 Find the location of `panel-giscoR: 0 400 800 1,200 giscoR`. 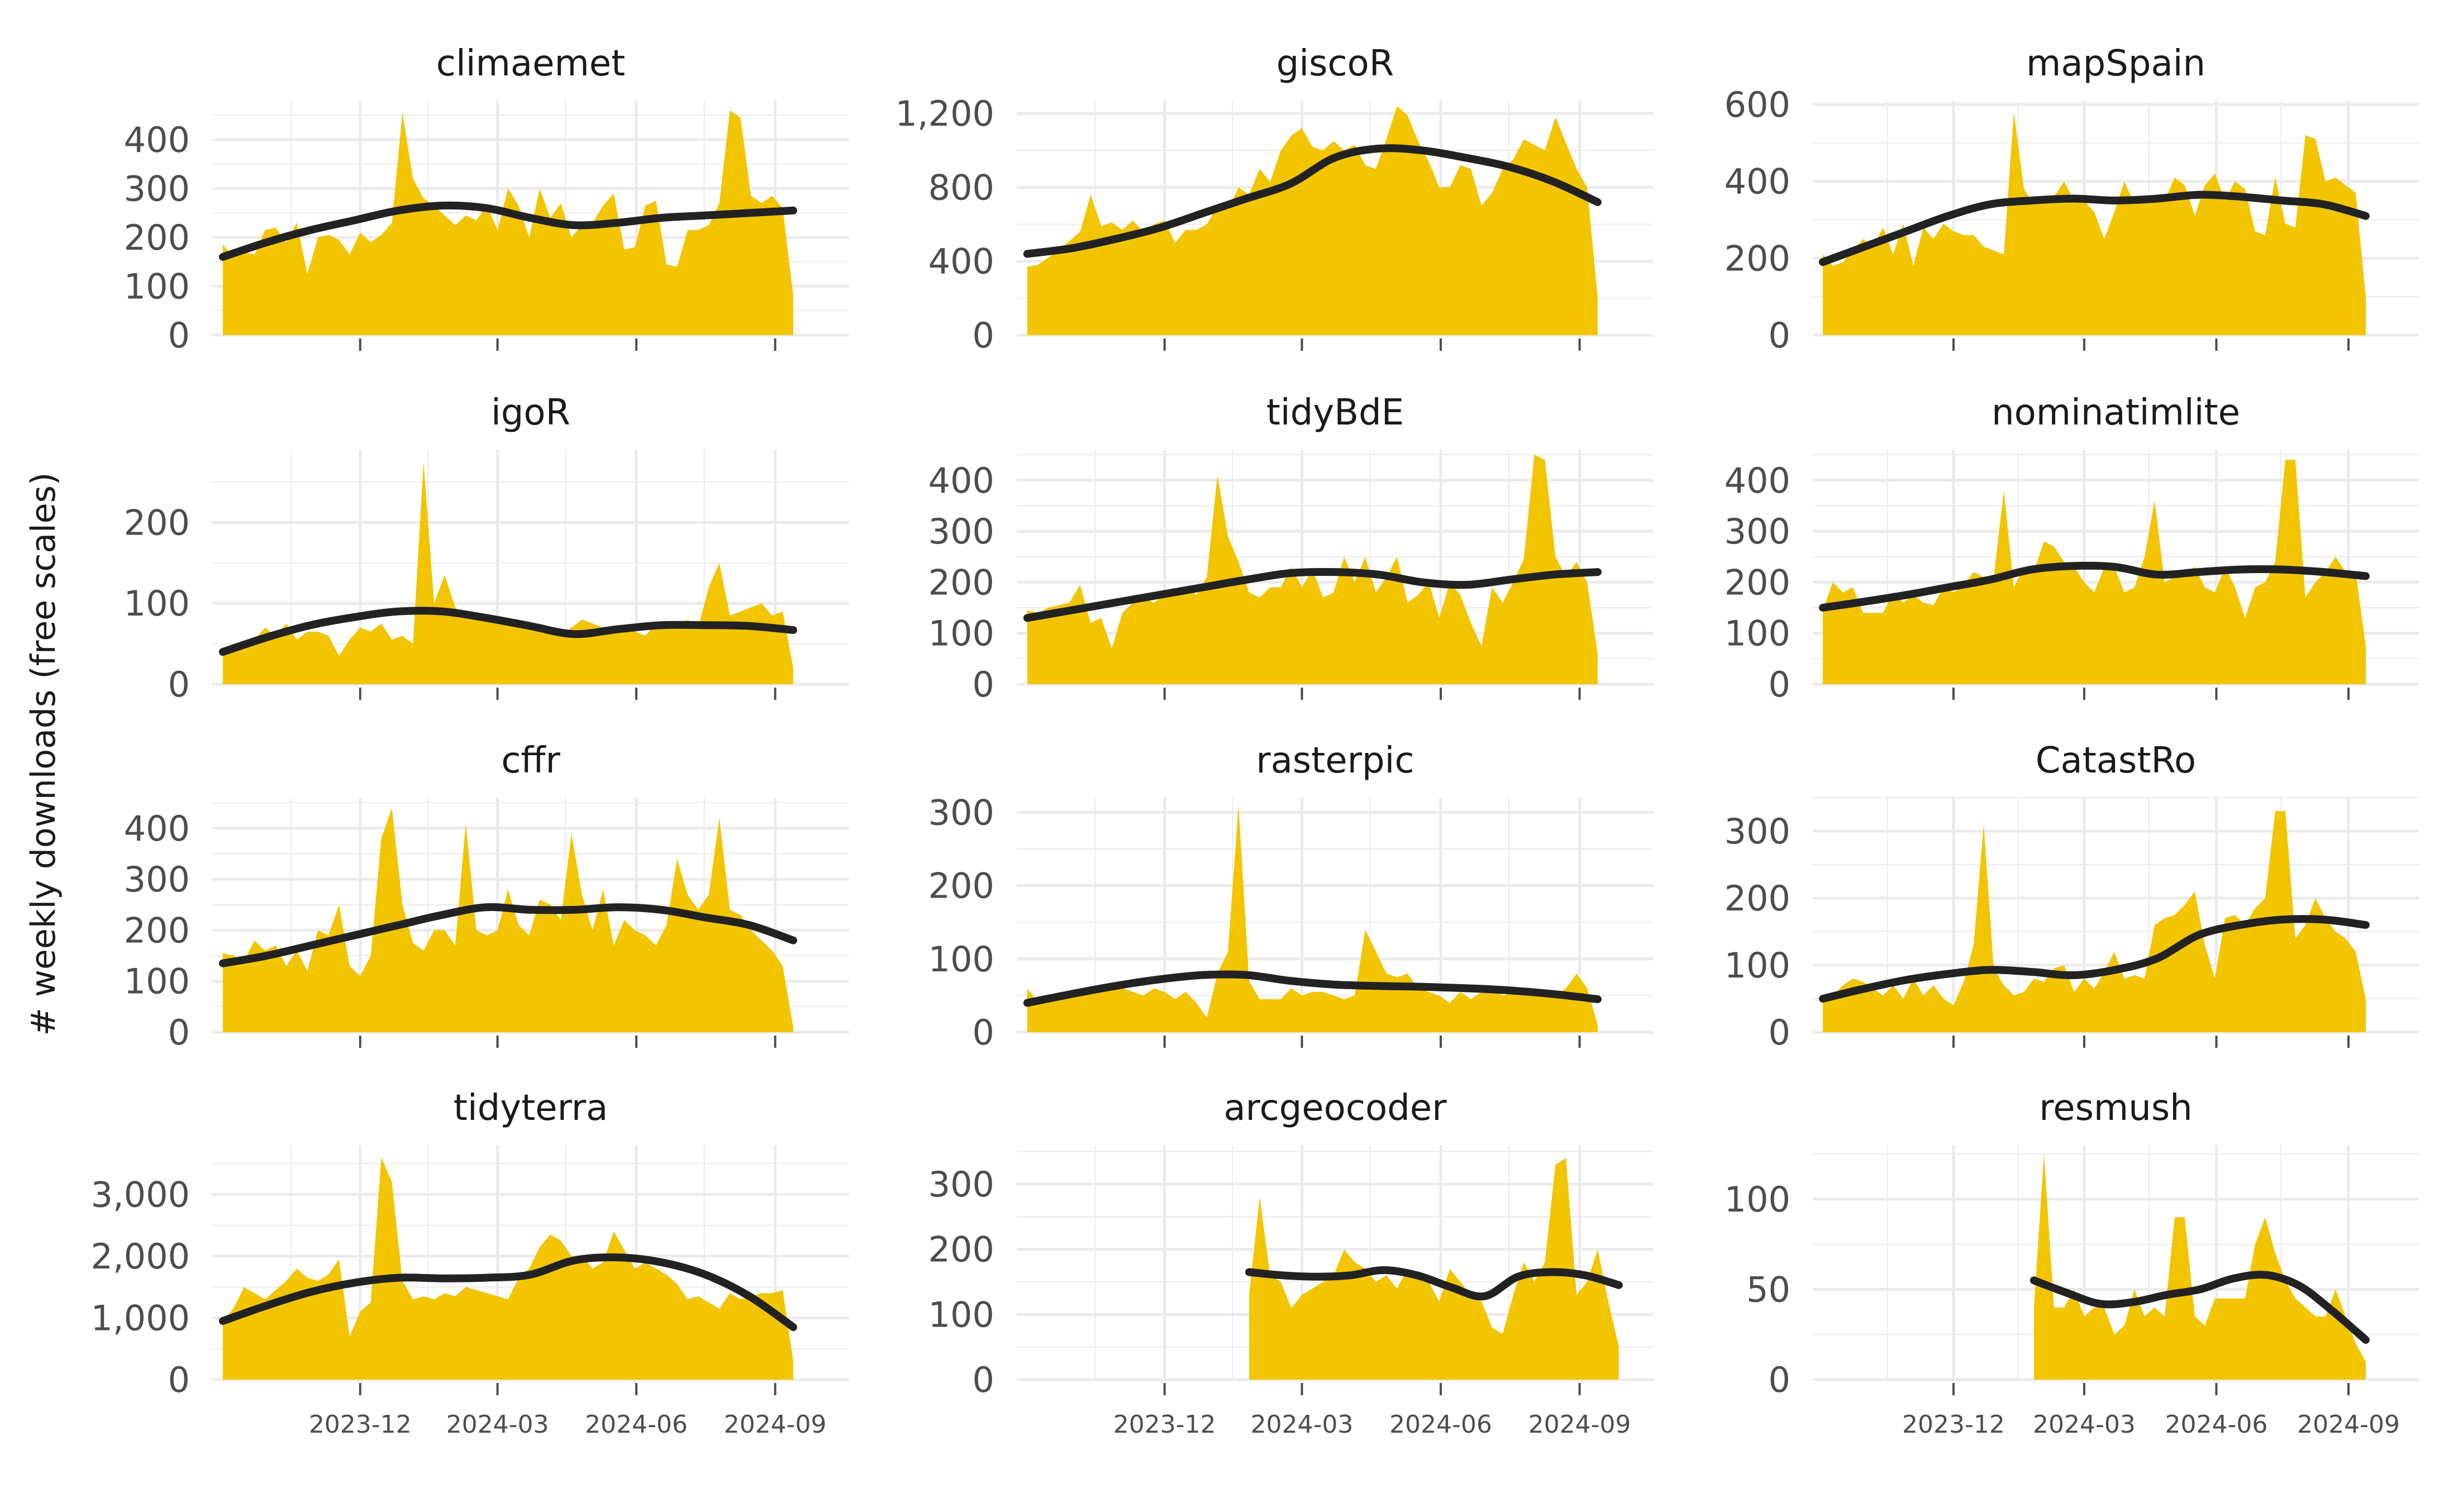

panel-giscoR: 0 400 800 1,200 giscoR is located at coordinates (1274, 199).